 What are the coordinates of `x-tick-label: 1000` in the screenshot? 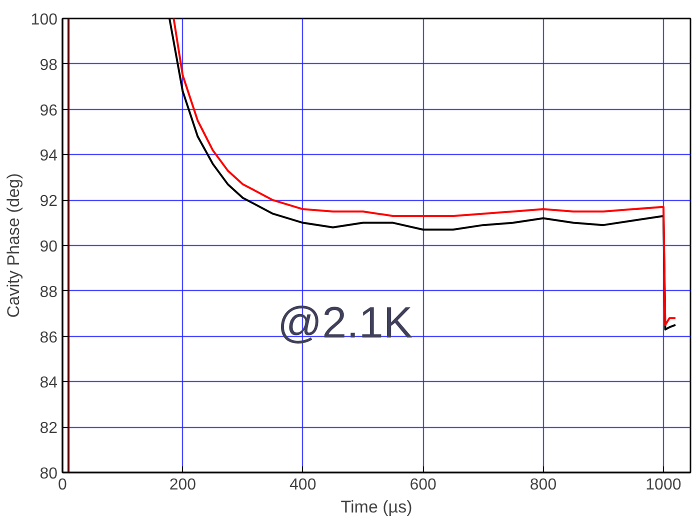 It's located at (664, 485).